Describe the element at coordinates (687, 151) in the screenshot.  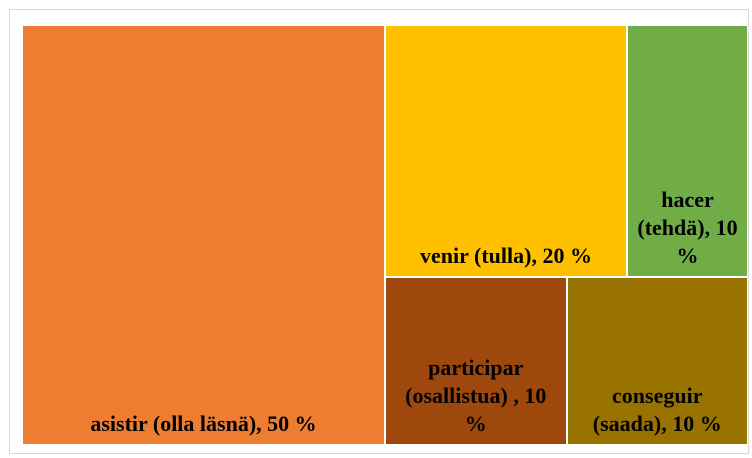
I see `treemap-cell: hacer (tehdä), 10 %` at that location.